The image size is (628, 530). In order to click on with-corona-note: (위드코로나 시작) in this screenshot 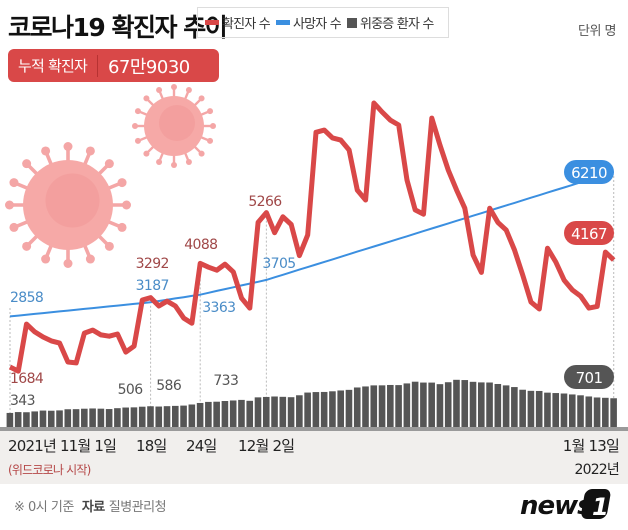, I will do `click(49, 470)`.